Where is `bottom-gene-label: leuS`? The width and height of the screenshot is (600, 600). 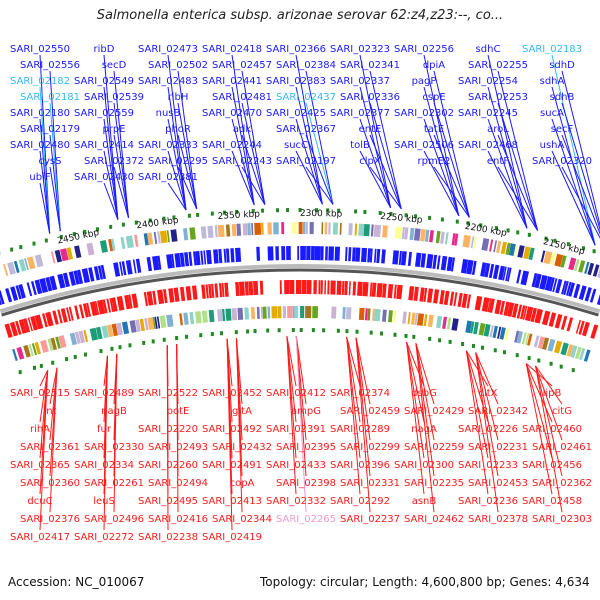
bottom-gene-label: leuS is located at coordinates (104, 501).